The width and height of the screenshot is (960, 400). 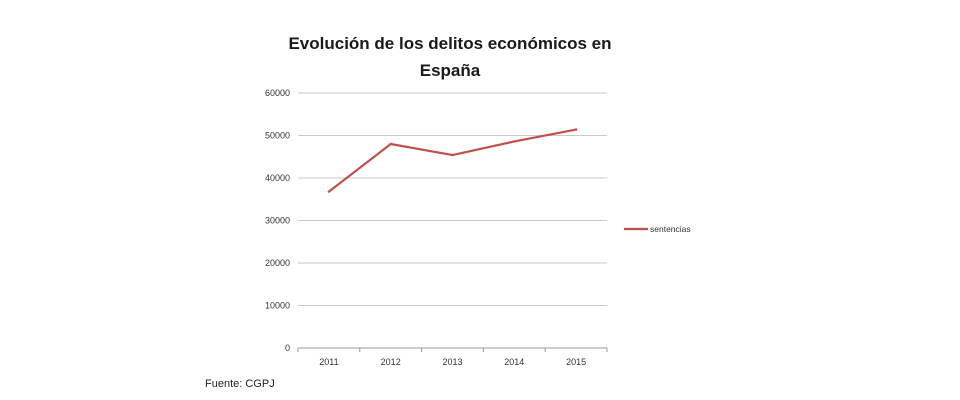 I want to click on chart-title-line-1: Evolución de los delitos económicos en, so click(x=450, y=43).